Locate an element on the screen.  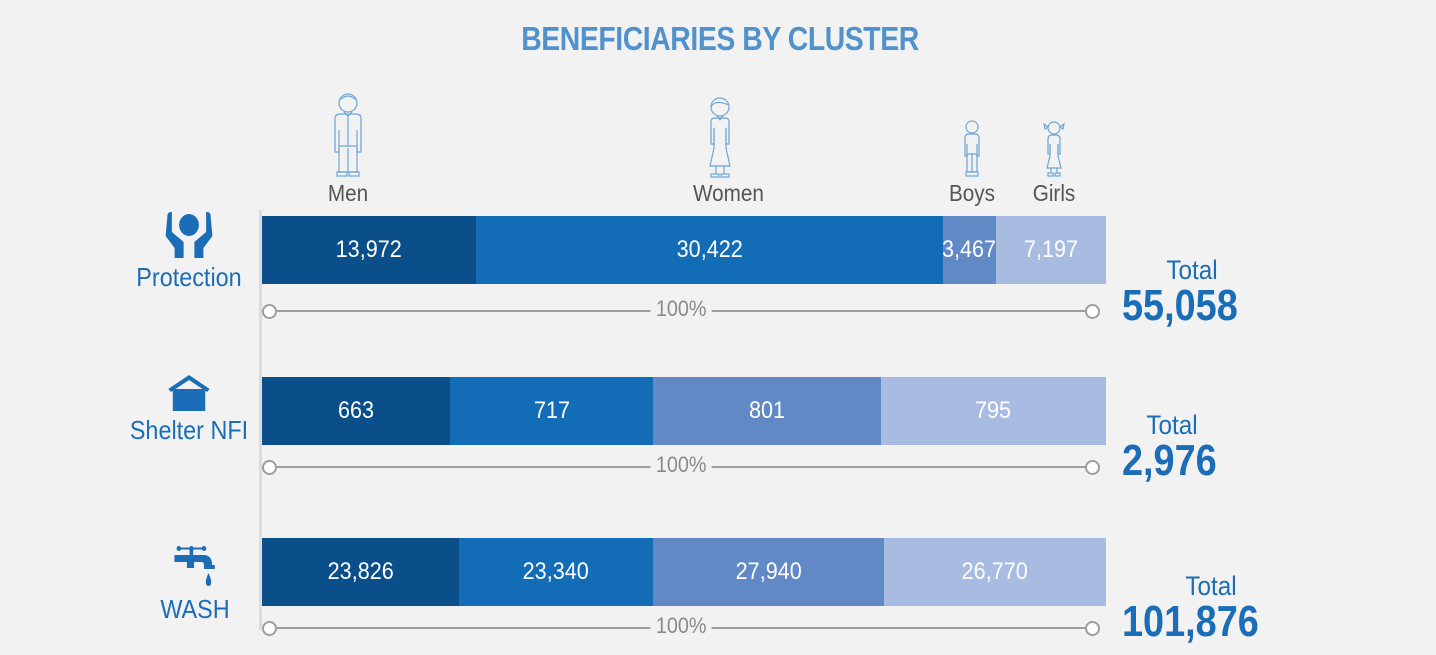
bar-segment-men: 663 is located at coordinates (356, 411).